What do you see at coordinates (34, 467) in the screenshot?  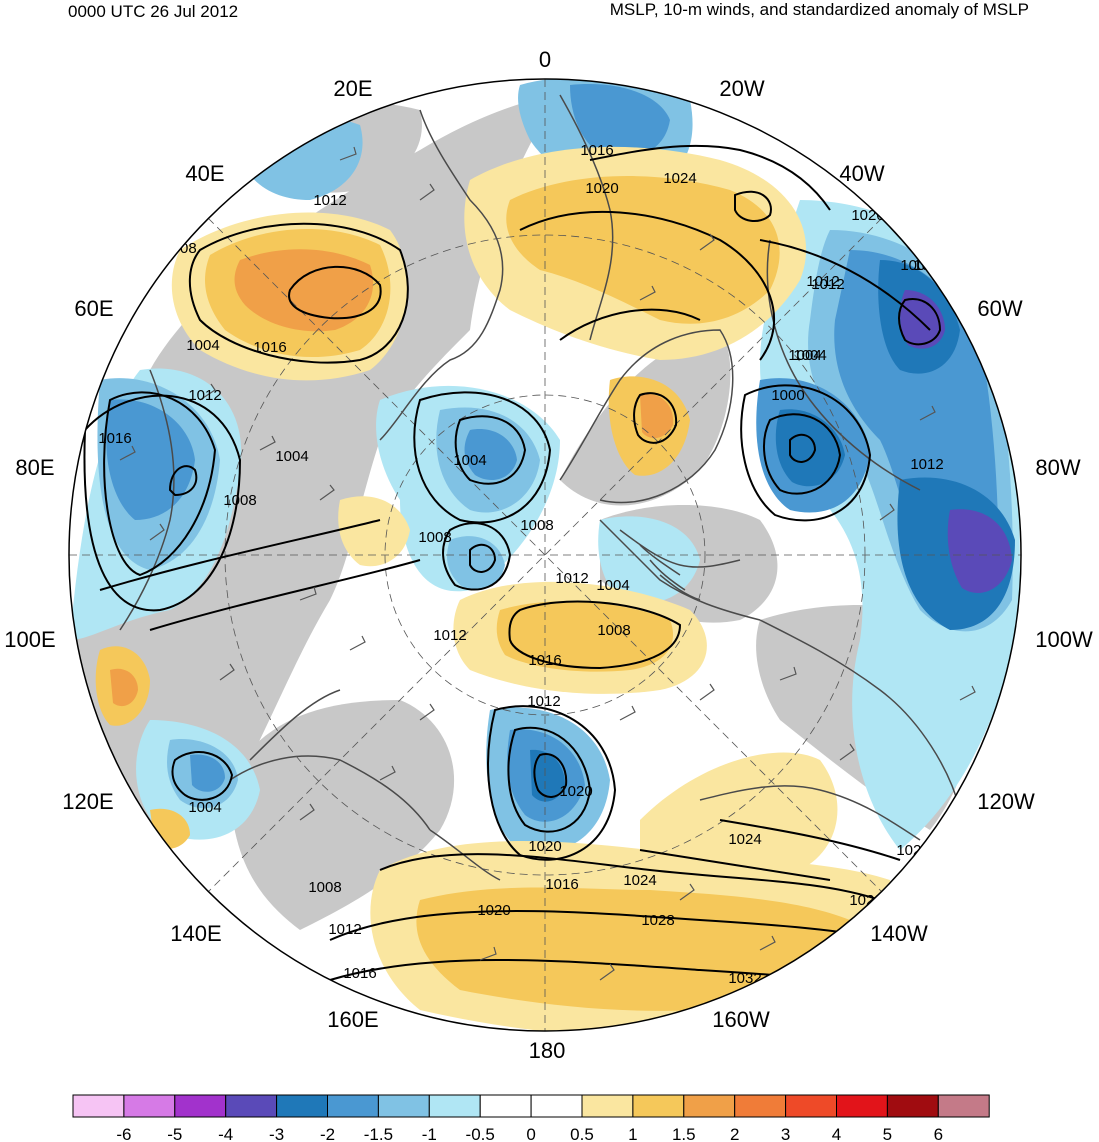 I see `longitude-label: 80E` at bounding box center [34, 467].